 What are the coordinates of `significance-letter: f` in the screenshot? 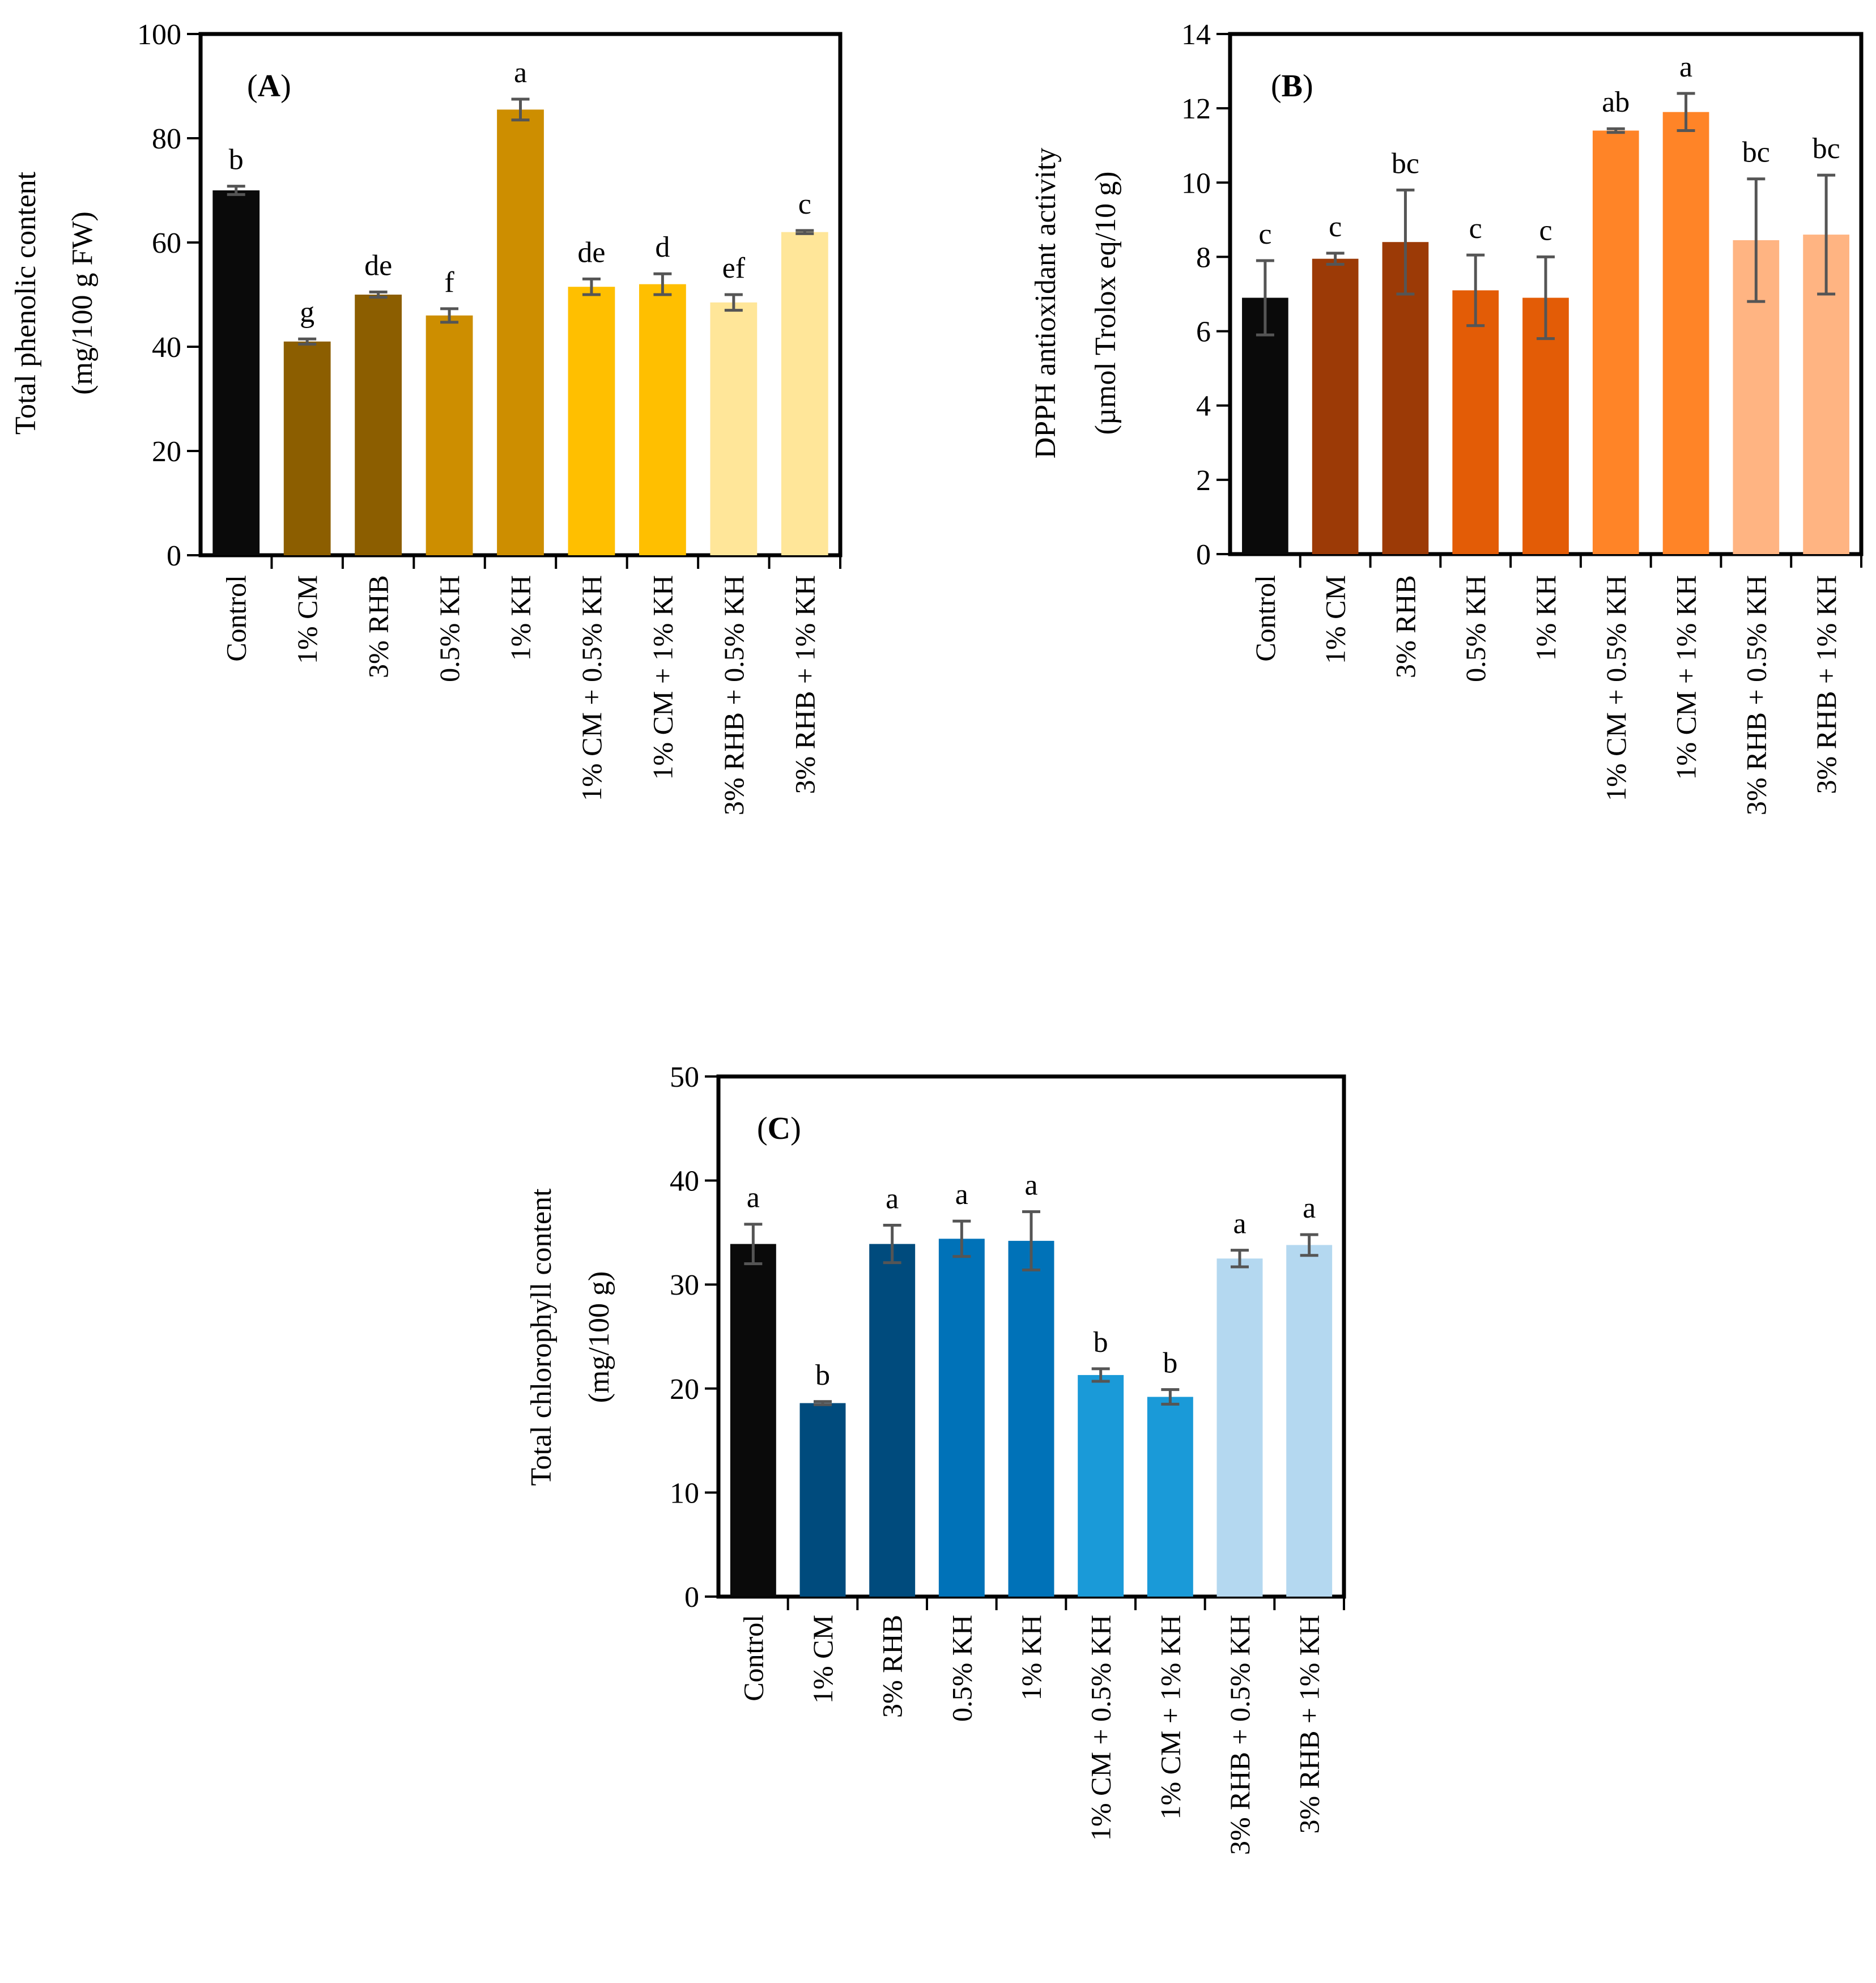 It's located at (449, 282).